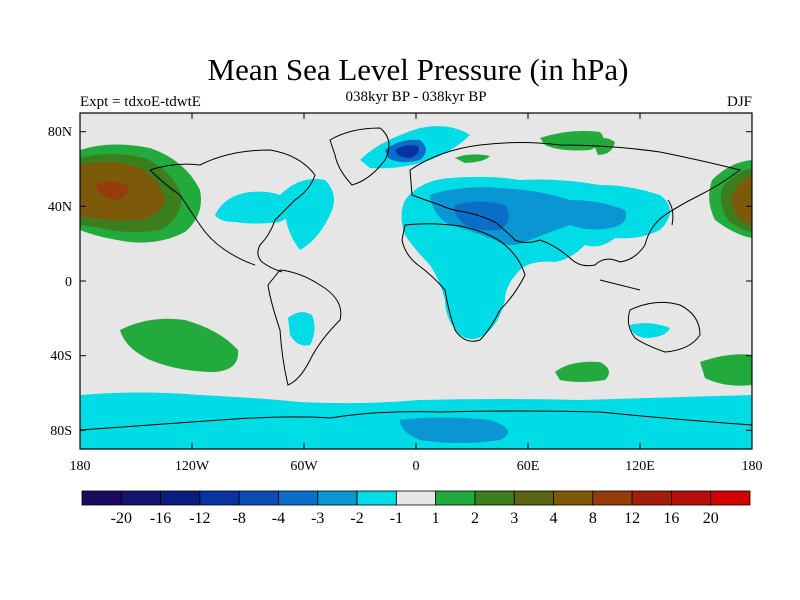 This screenshot has width=800, height=600. I want to click on colorbar-label: -20, so click(121, 518).